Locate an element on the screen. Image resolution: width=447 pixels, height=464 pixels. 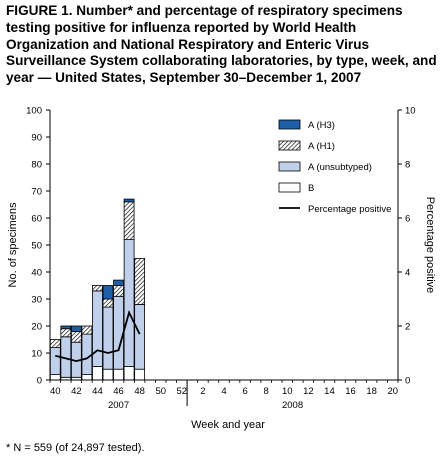
x-tick-label: 20 is located at coordinates (392, 391).